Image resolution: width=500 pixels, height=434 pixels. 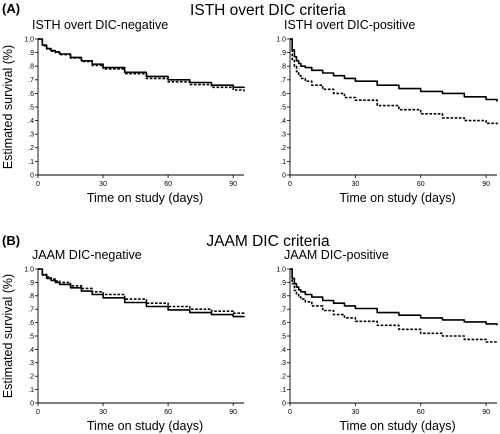 I want to click on section-b-letter: (B), so click(x=11, y=240).